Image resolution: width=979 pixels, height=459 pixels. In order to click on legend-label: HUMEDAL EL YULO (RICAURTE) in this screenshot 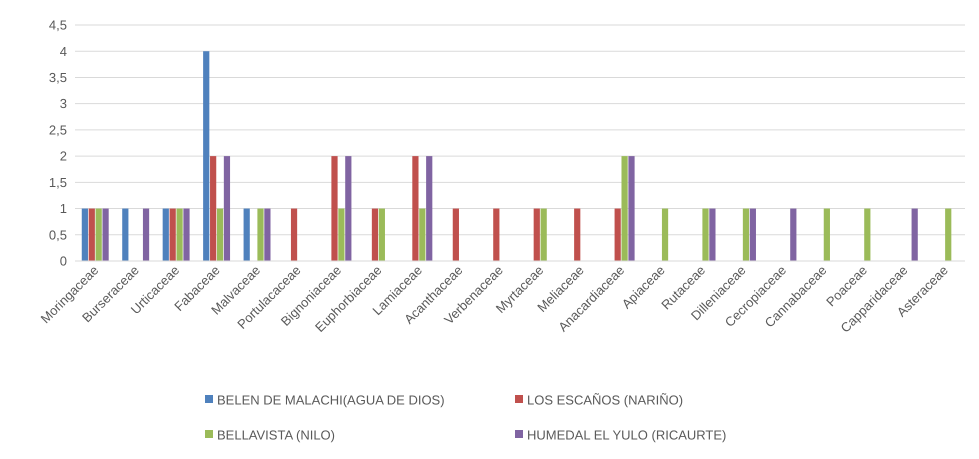, I will do `click(626, 435)`.